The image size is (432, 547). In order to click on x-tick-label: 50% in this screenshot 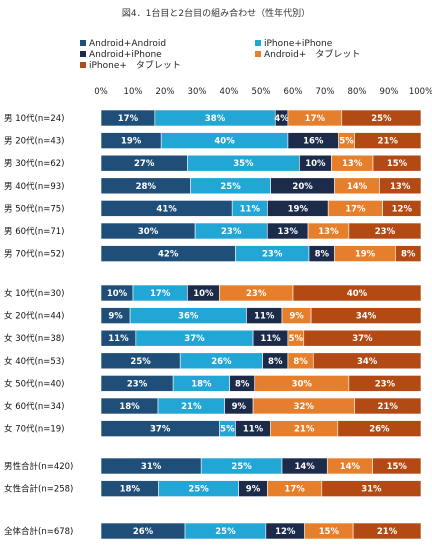, I will do `click(261, 92)`.